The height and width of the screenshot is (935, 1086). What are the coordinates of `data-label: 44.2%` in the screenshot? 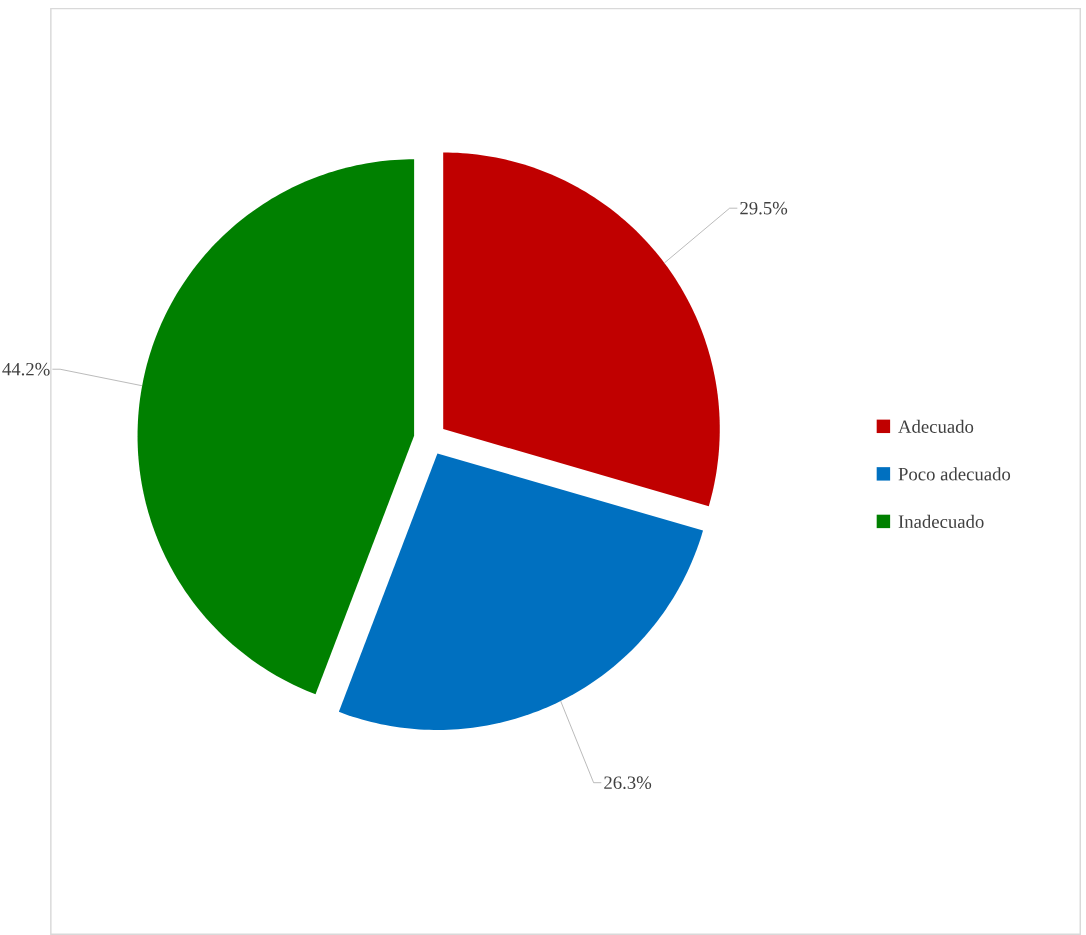 It's located at (26, 369).